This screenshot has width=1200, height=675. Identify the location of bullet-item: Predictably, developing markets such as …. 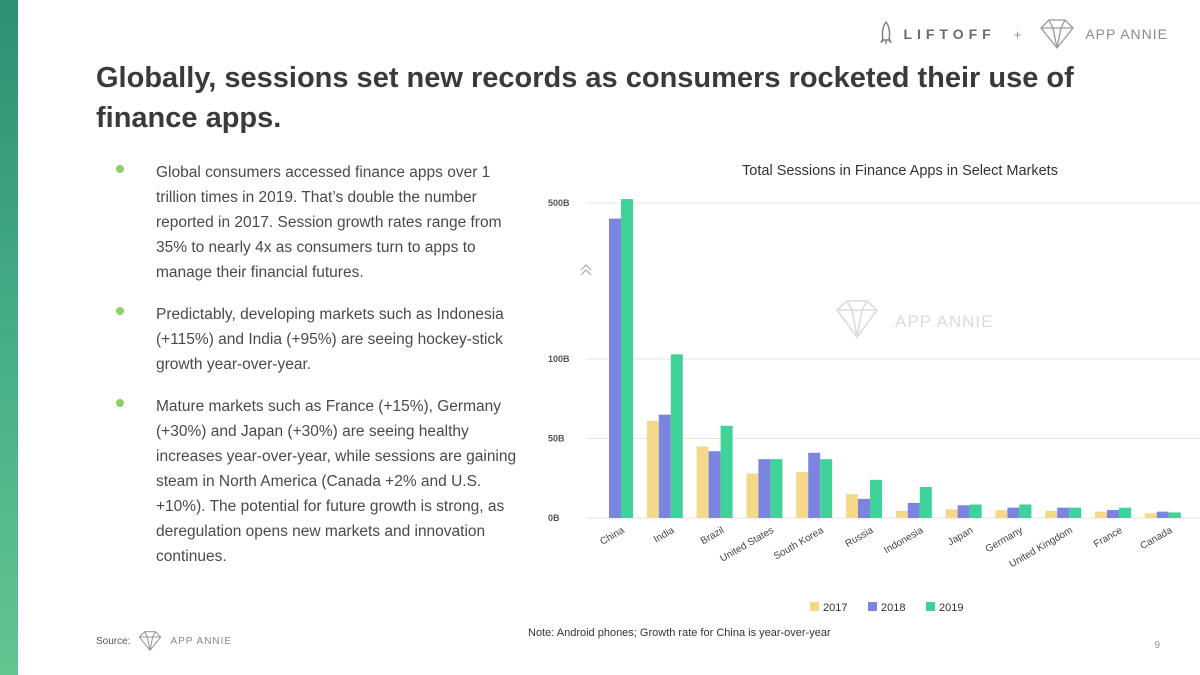
(320, 339).